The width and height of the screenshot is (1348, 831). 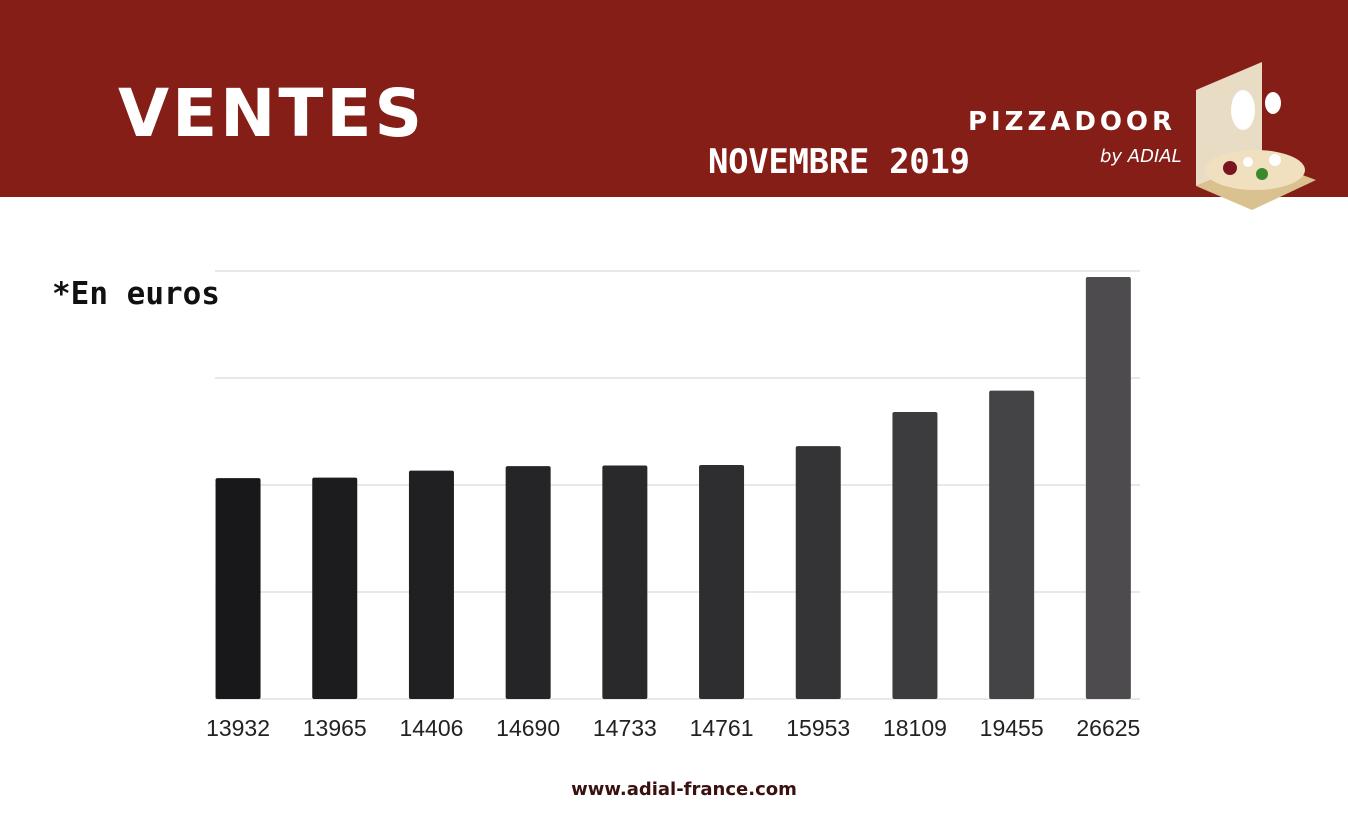 What do you see at coordinates (528, 728) in the screenshot?
I see `value-label: 14690` at bounding box center [528, 728].